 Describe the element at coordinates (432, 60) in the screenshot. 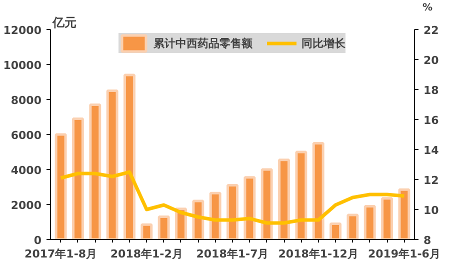

I see `y2-tick-label: 20` at that location.